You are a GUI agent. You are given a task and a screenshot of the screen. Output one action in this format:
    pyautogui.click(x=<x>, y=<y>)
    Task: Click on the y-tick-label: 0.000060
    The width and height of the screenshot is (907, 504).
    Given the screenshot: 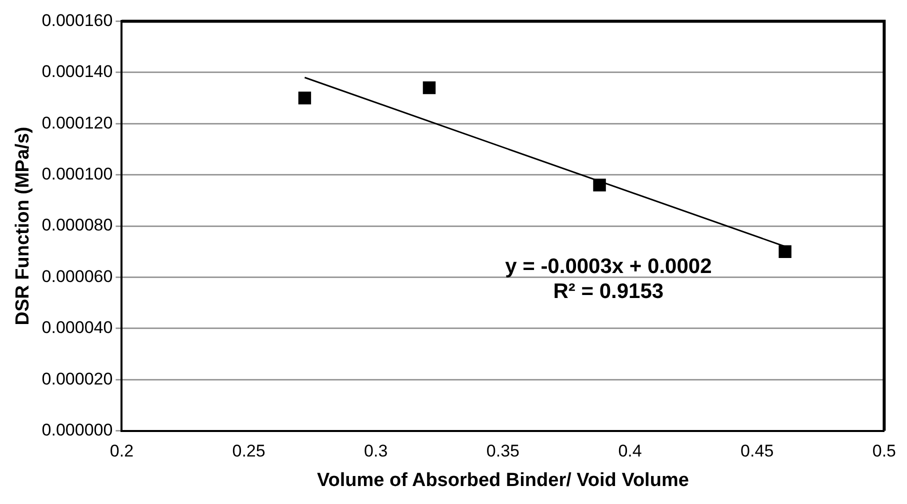 What is the action you would take?
    pyautogui.click(x=77, y=276)
    